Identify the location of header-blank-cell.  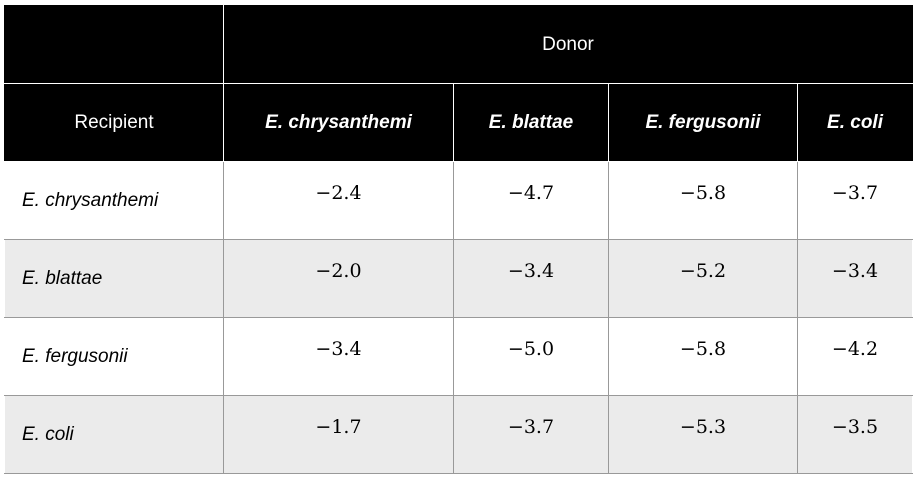
(114, 44).